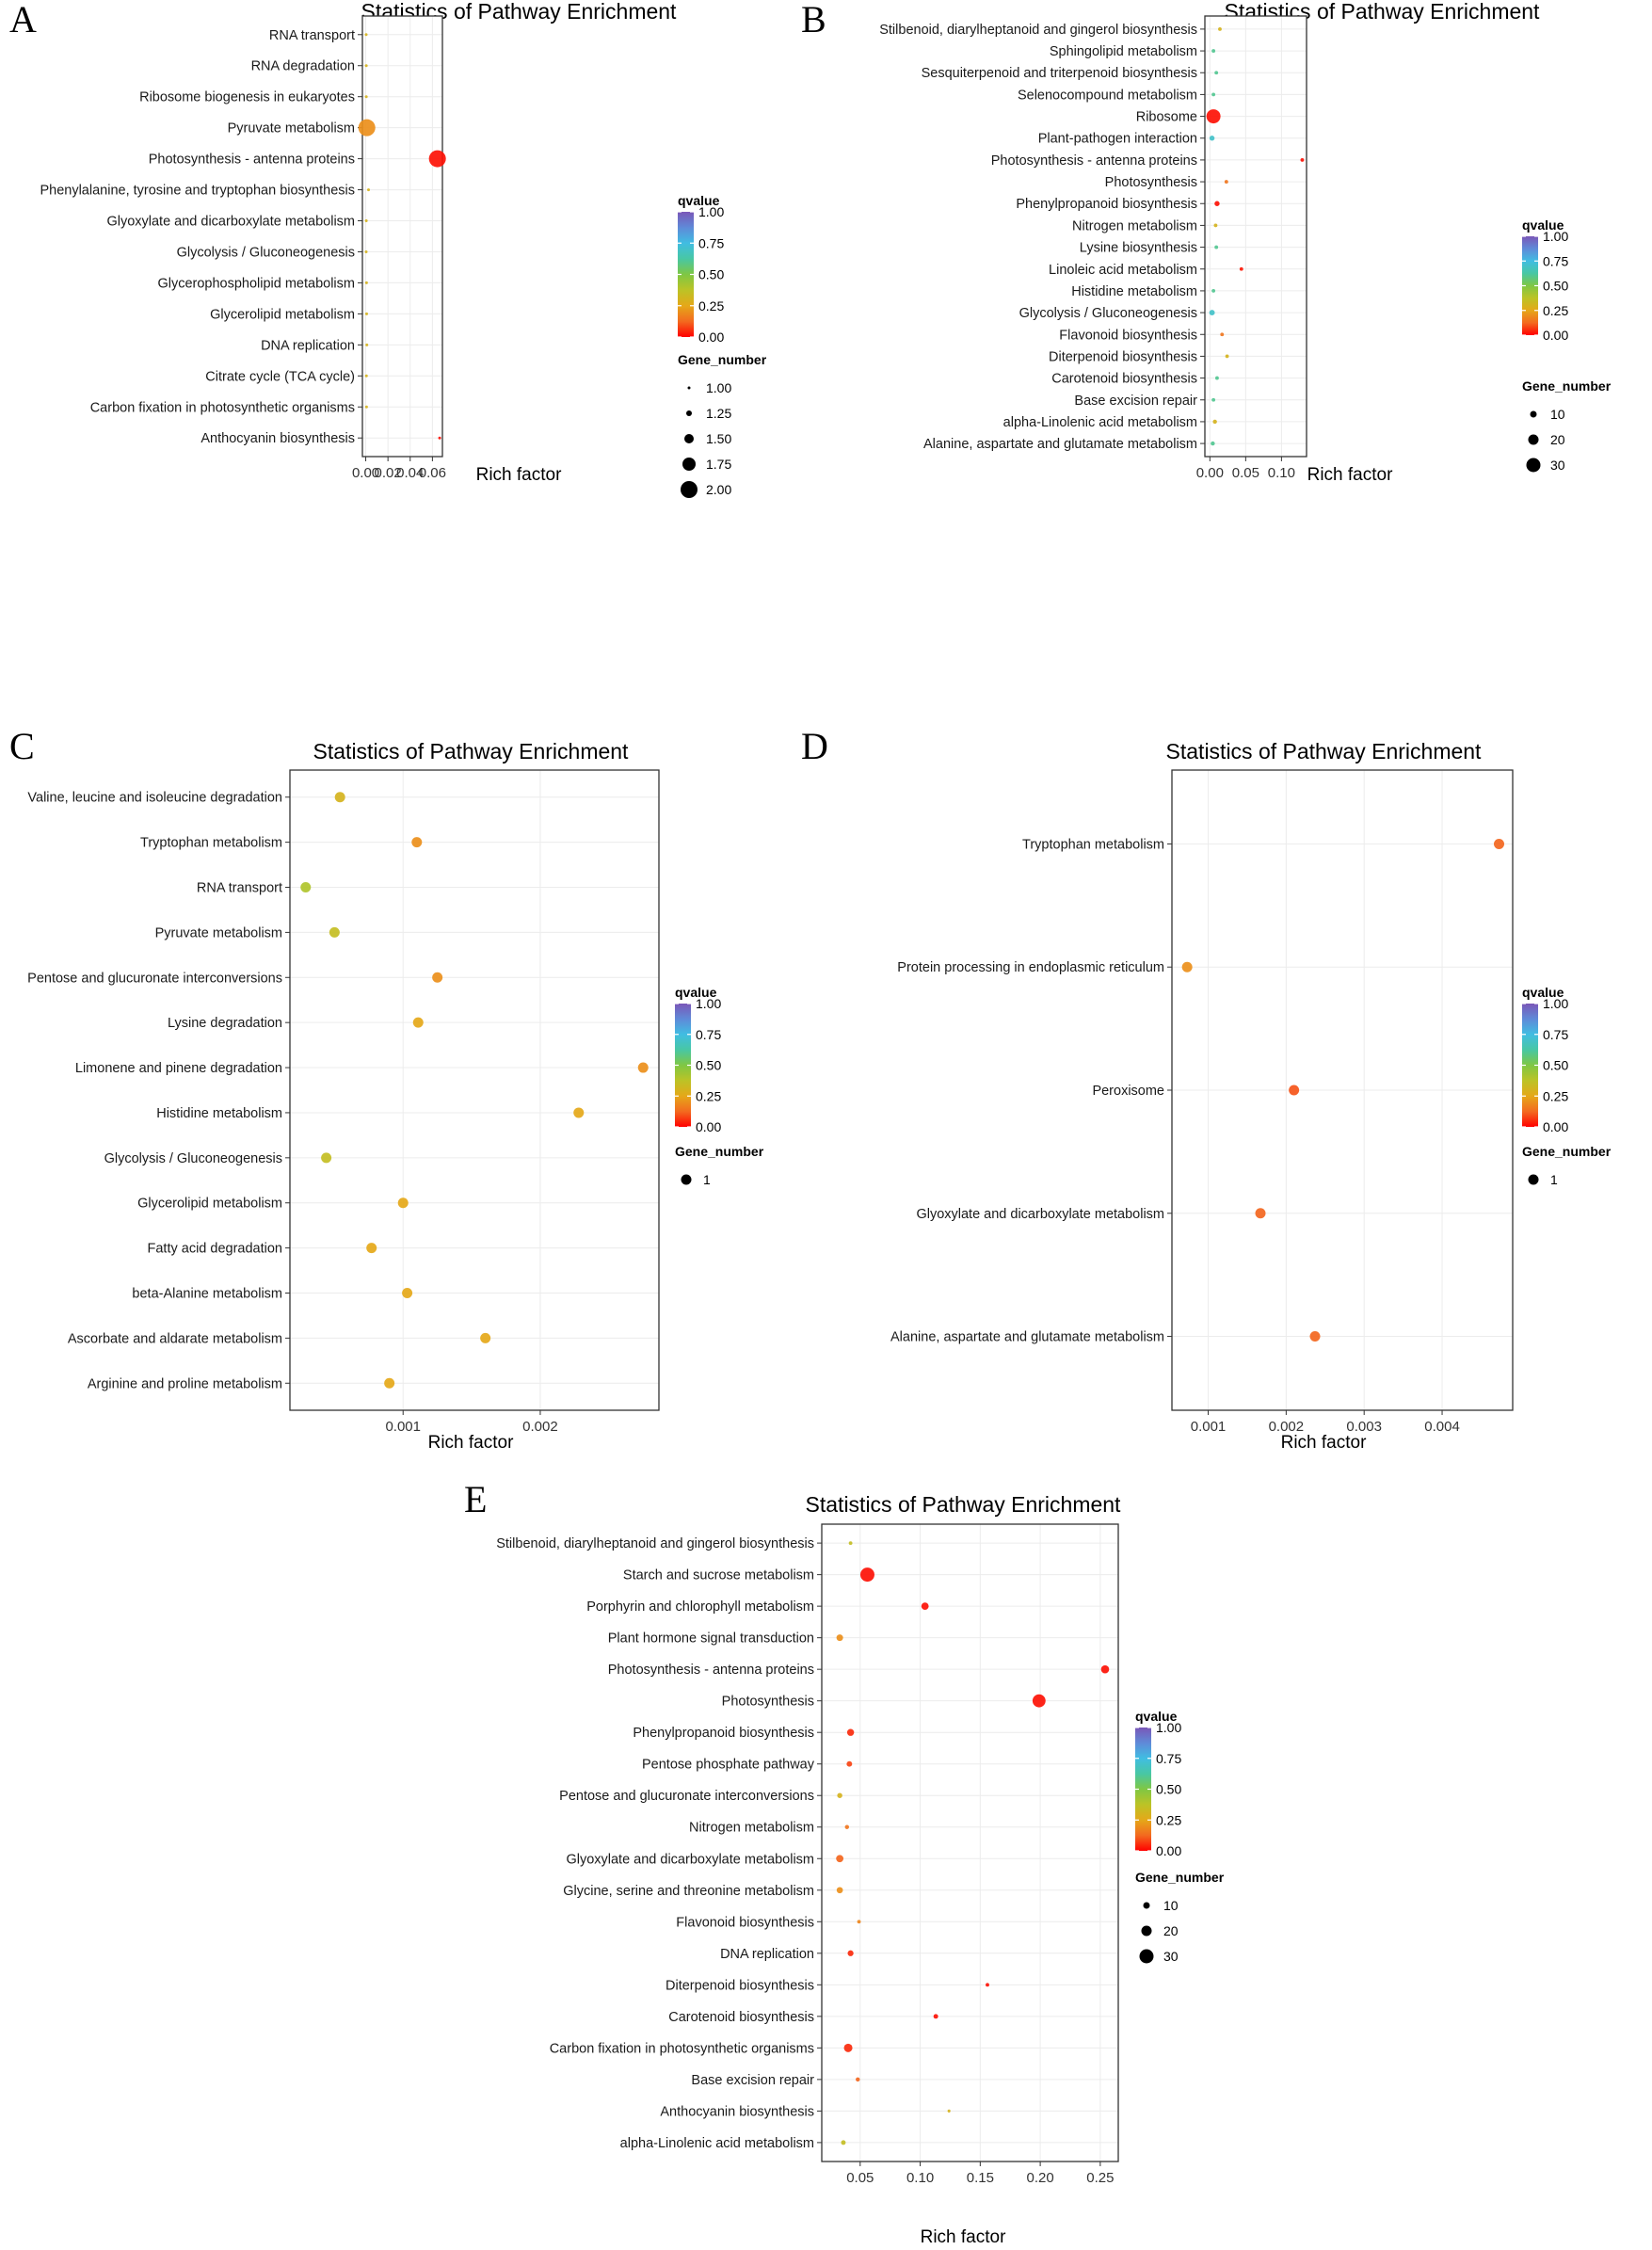 Image resolution: width=1652 pixels, height=2250 pixels. What do you see at coordinates (740, 1985) in the screenshot?
I see `y-tick-label-diterpenoid-biosynthesis: Diterpenoid biosynthesis` at bounding box center [740, 1985].